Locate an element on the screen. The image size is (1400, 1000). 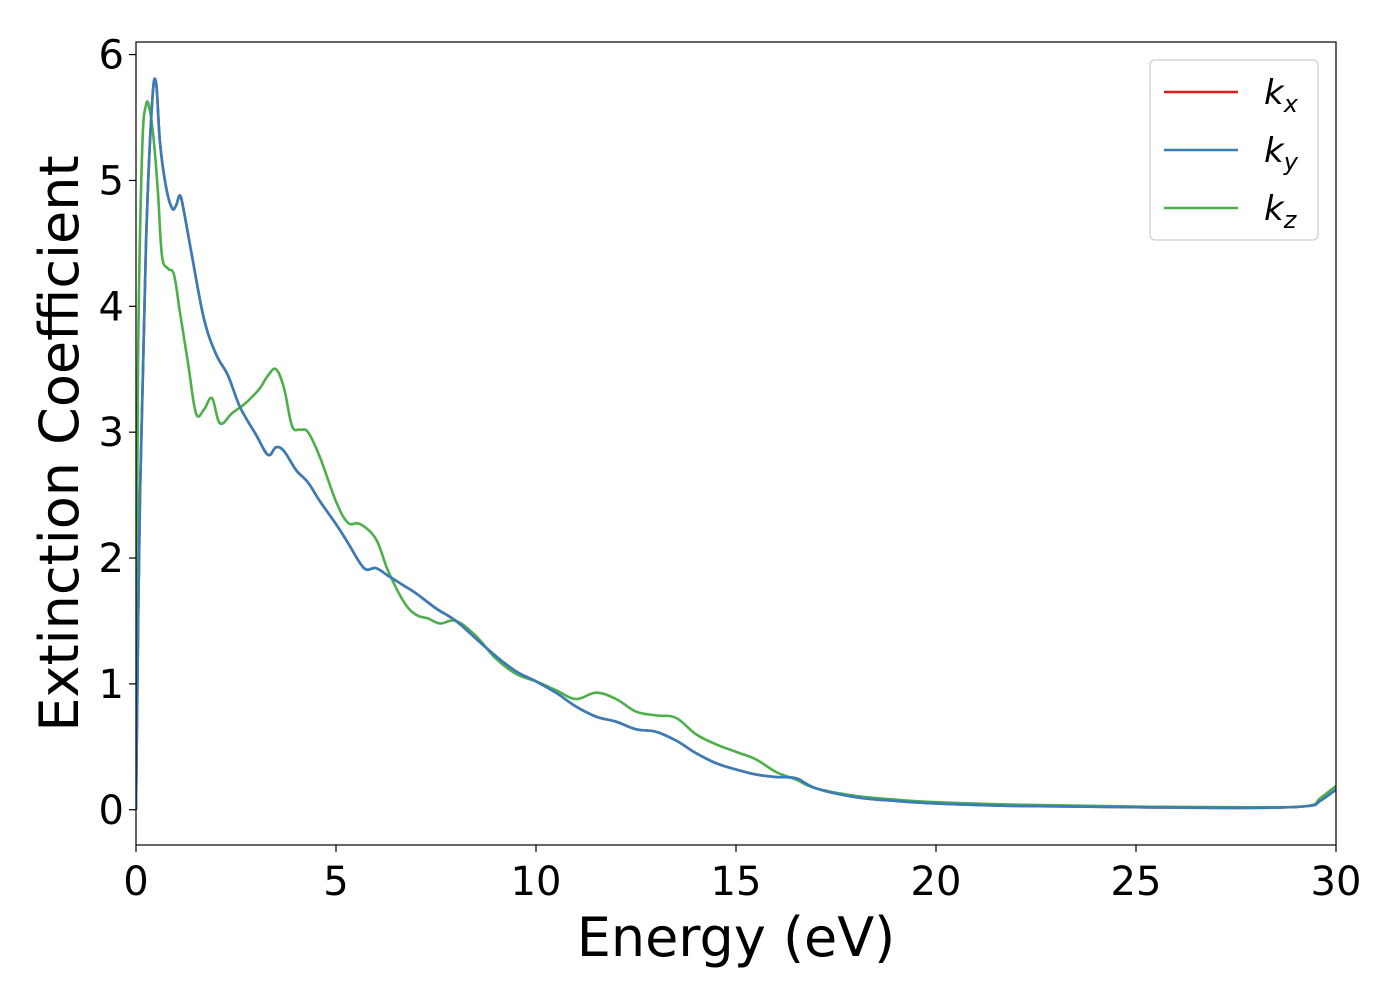
x-axis-title: Energy (eV) is located at coordinates (736, 937).